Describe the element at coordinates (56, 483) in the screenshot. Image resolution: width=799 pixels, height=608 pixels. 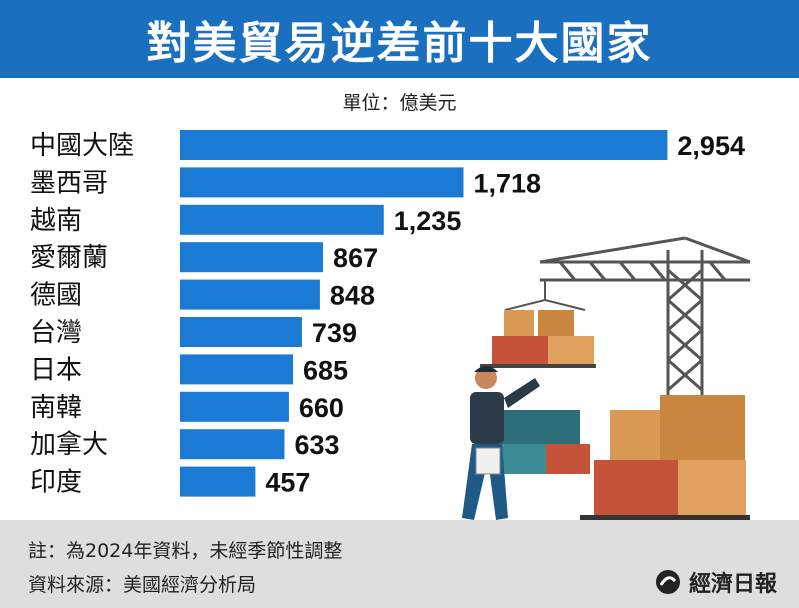
I see `category-label: 印度` at that location.